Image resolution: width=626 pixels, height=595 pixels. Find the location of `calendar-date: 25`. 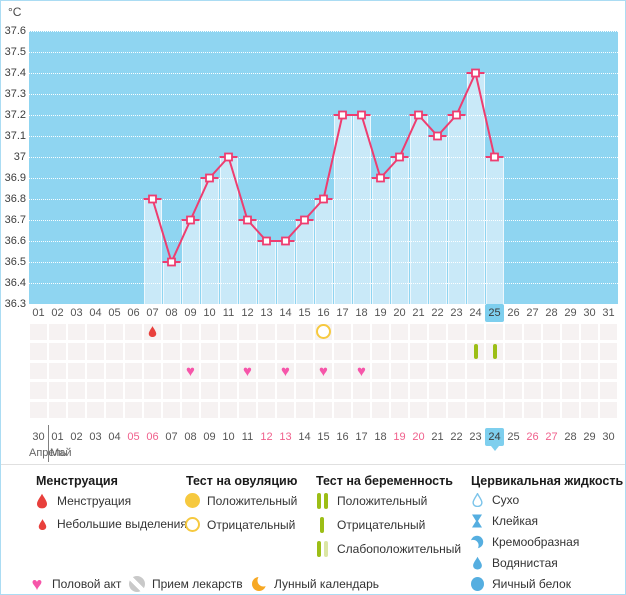

calendar-date: 25 is located at coordinates (513, 437).